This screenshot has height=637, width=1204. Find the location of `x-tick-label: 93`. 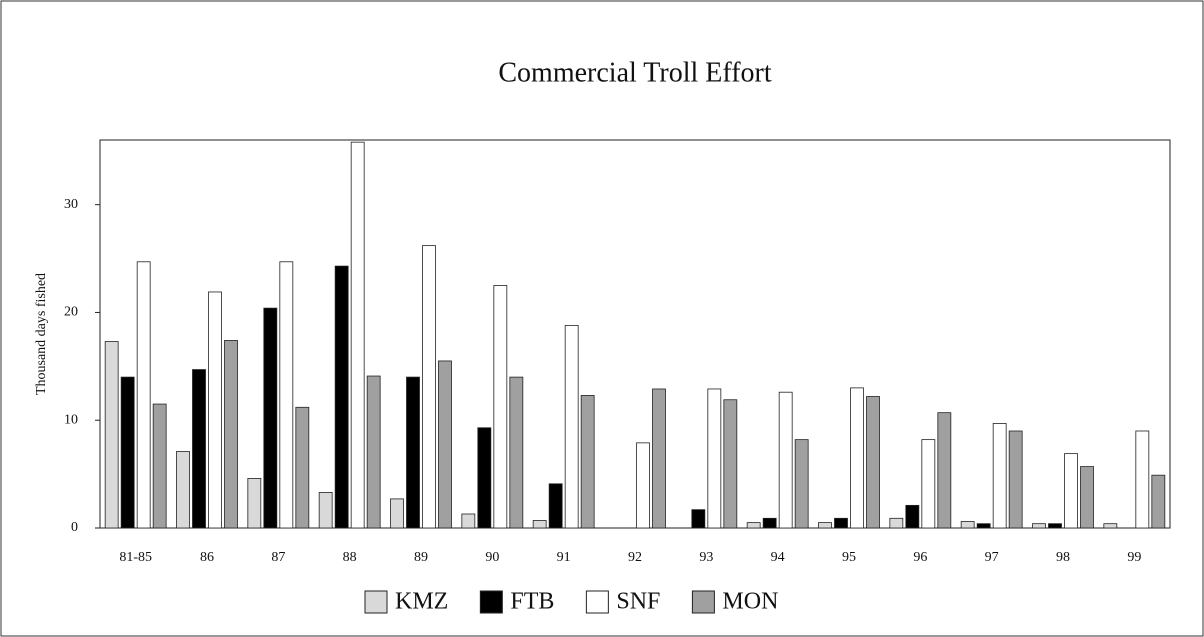

x-tick-label: 93 is located at coordinates (706, 557).